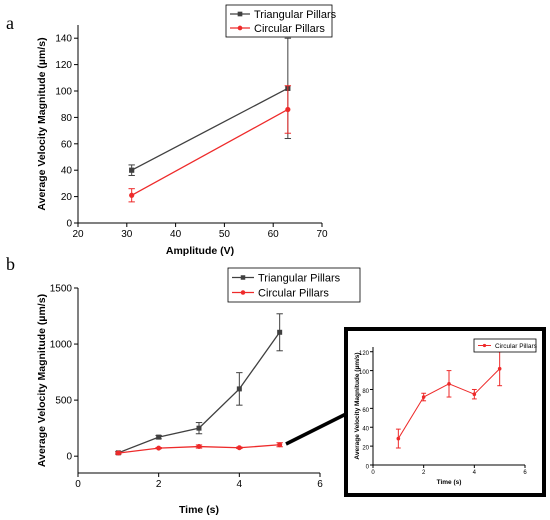  I want to click on y-tick-label: 1500, so click(61, 289).